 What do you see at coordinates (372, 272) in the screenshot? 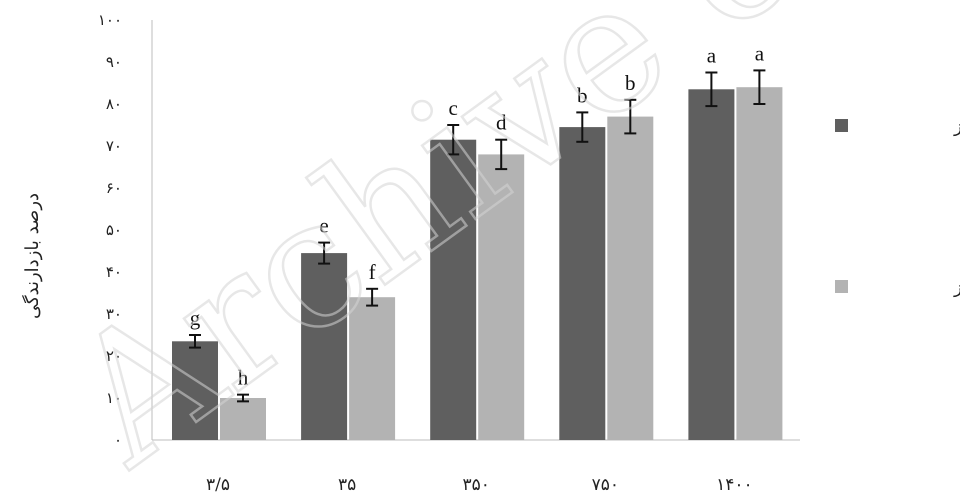
I see `data-label: f` at bounding box center [372, 272].